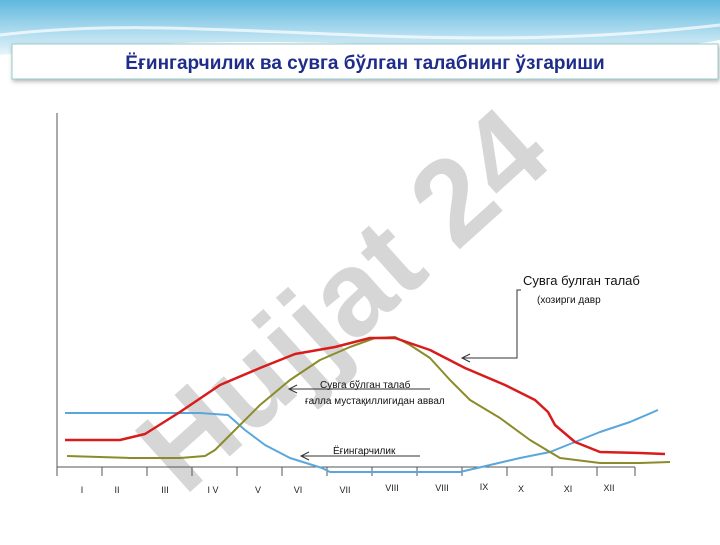 The image size is (720, 545). I want to click on month-label: III, so click(165, 490).